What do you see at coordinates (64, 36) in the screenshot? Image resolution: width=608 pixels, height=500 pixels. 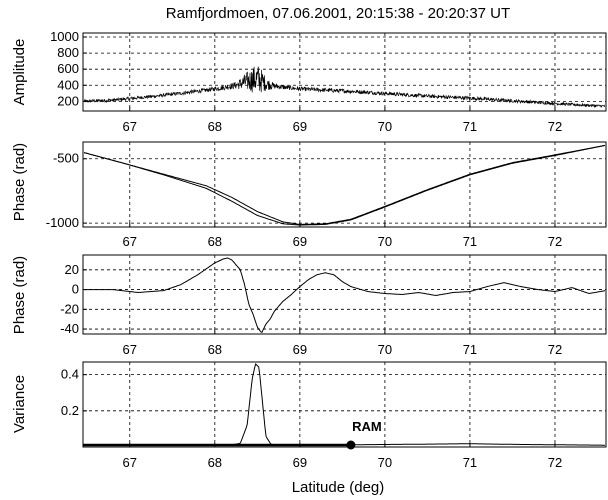 I see `y-tick-label: 1000` at bounding box center [64, 36].